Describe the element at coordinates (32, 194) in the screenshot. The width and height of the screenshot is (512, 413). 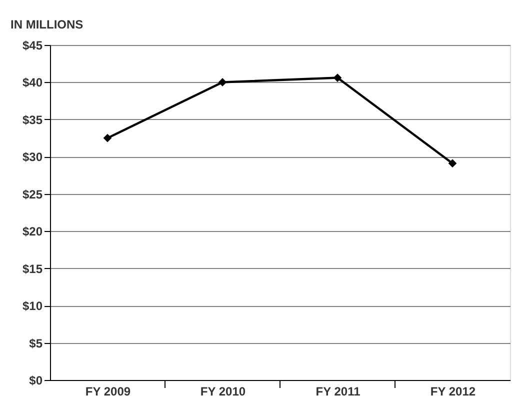
I see `y-tick-label: $25` at that location.